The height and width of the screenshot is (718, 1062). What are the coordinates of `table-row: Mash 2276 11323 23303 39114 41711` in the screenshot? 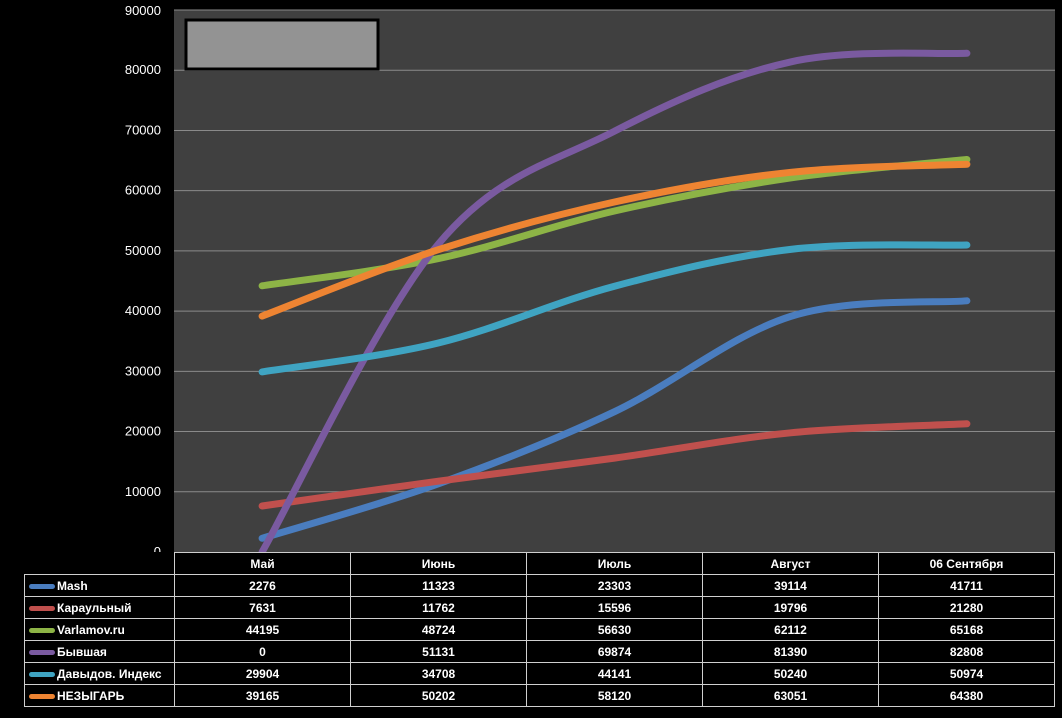 It's located at (539, 585).